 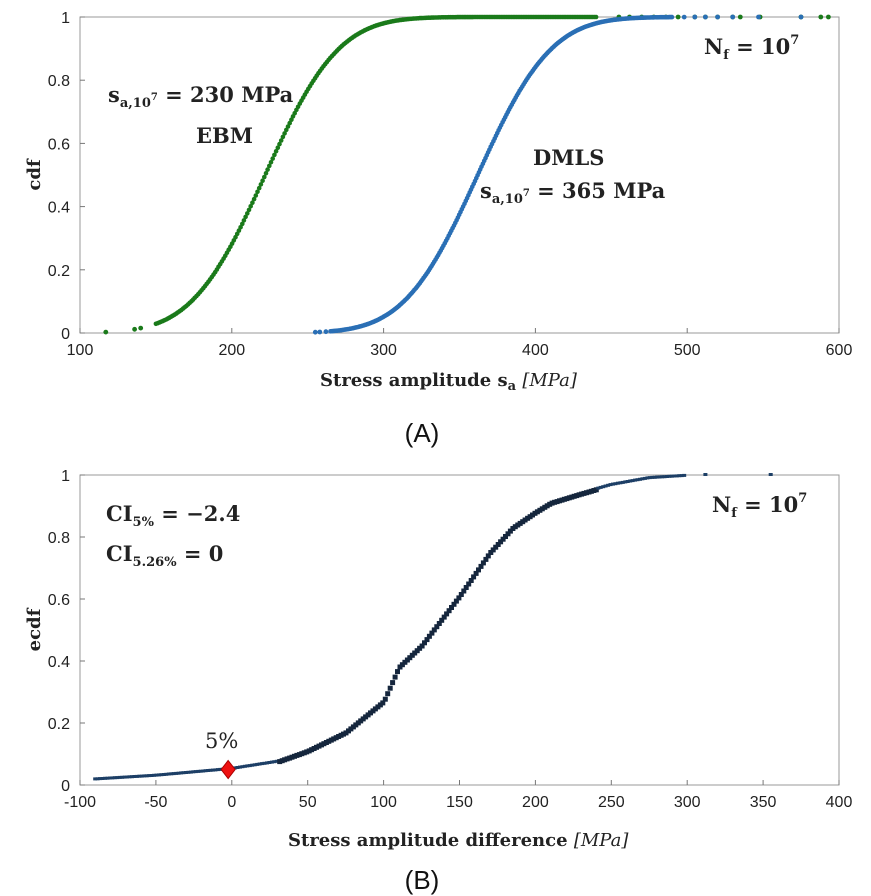 I want to click on y-tick-label: 0, so click(x=65, y=786).